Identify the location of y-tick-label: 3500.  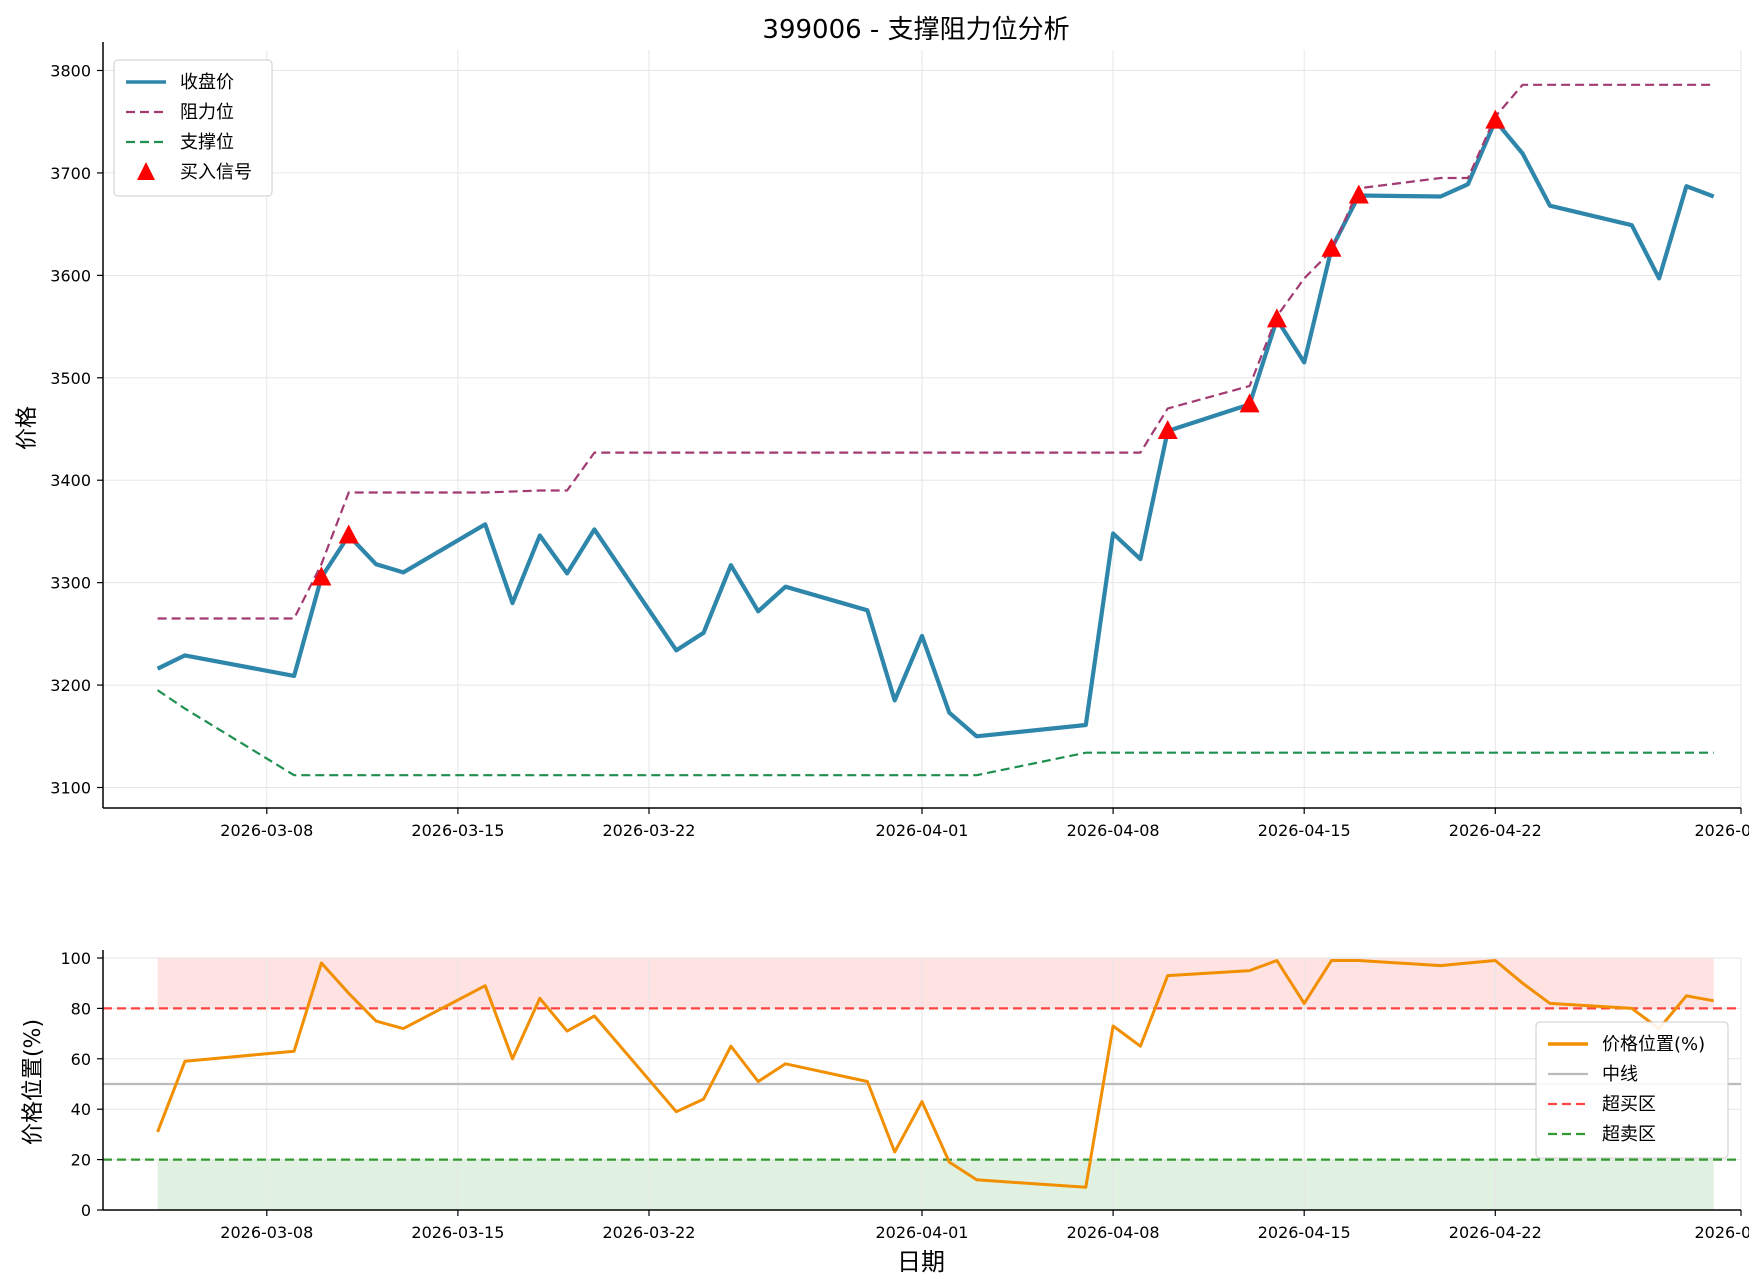
(70, 378).